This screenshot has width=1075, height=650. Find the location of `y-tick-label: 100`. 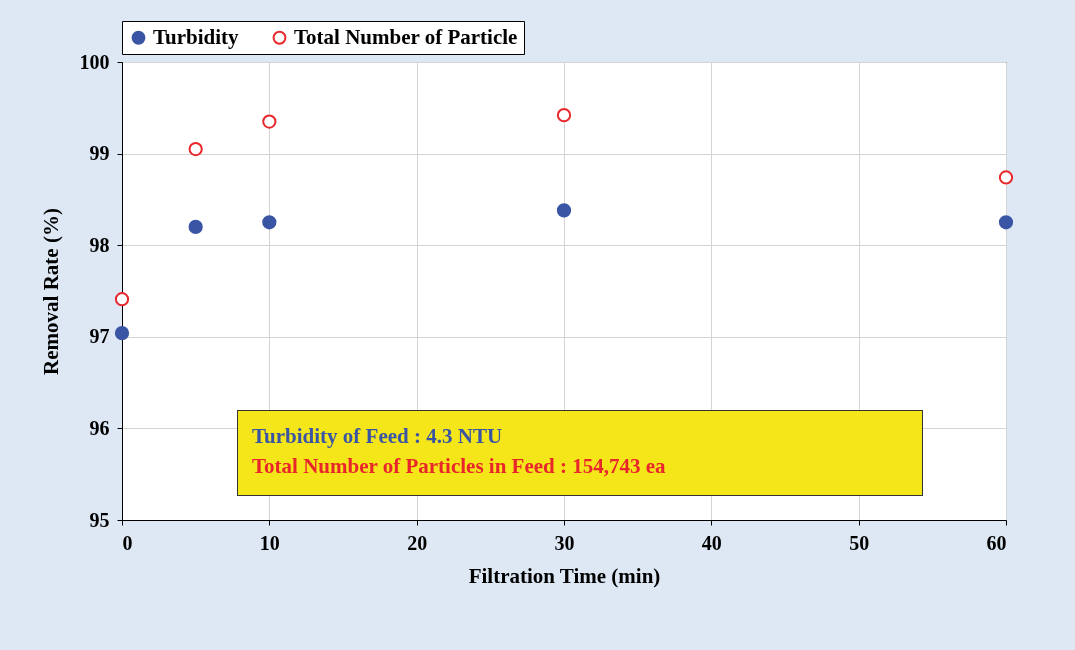

y-tick-label: 100 is located at coordinates (94, 61).